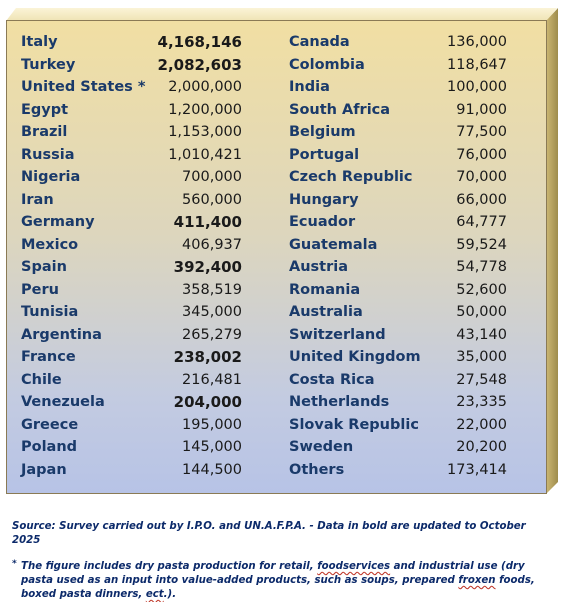  Describe the element at coordinates (325, 289) in the screenshot. I see `country-name: Romania` at that location.